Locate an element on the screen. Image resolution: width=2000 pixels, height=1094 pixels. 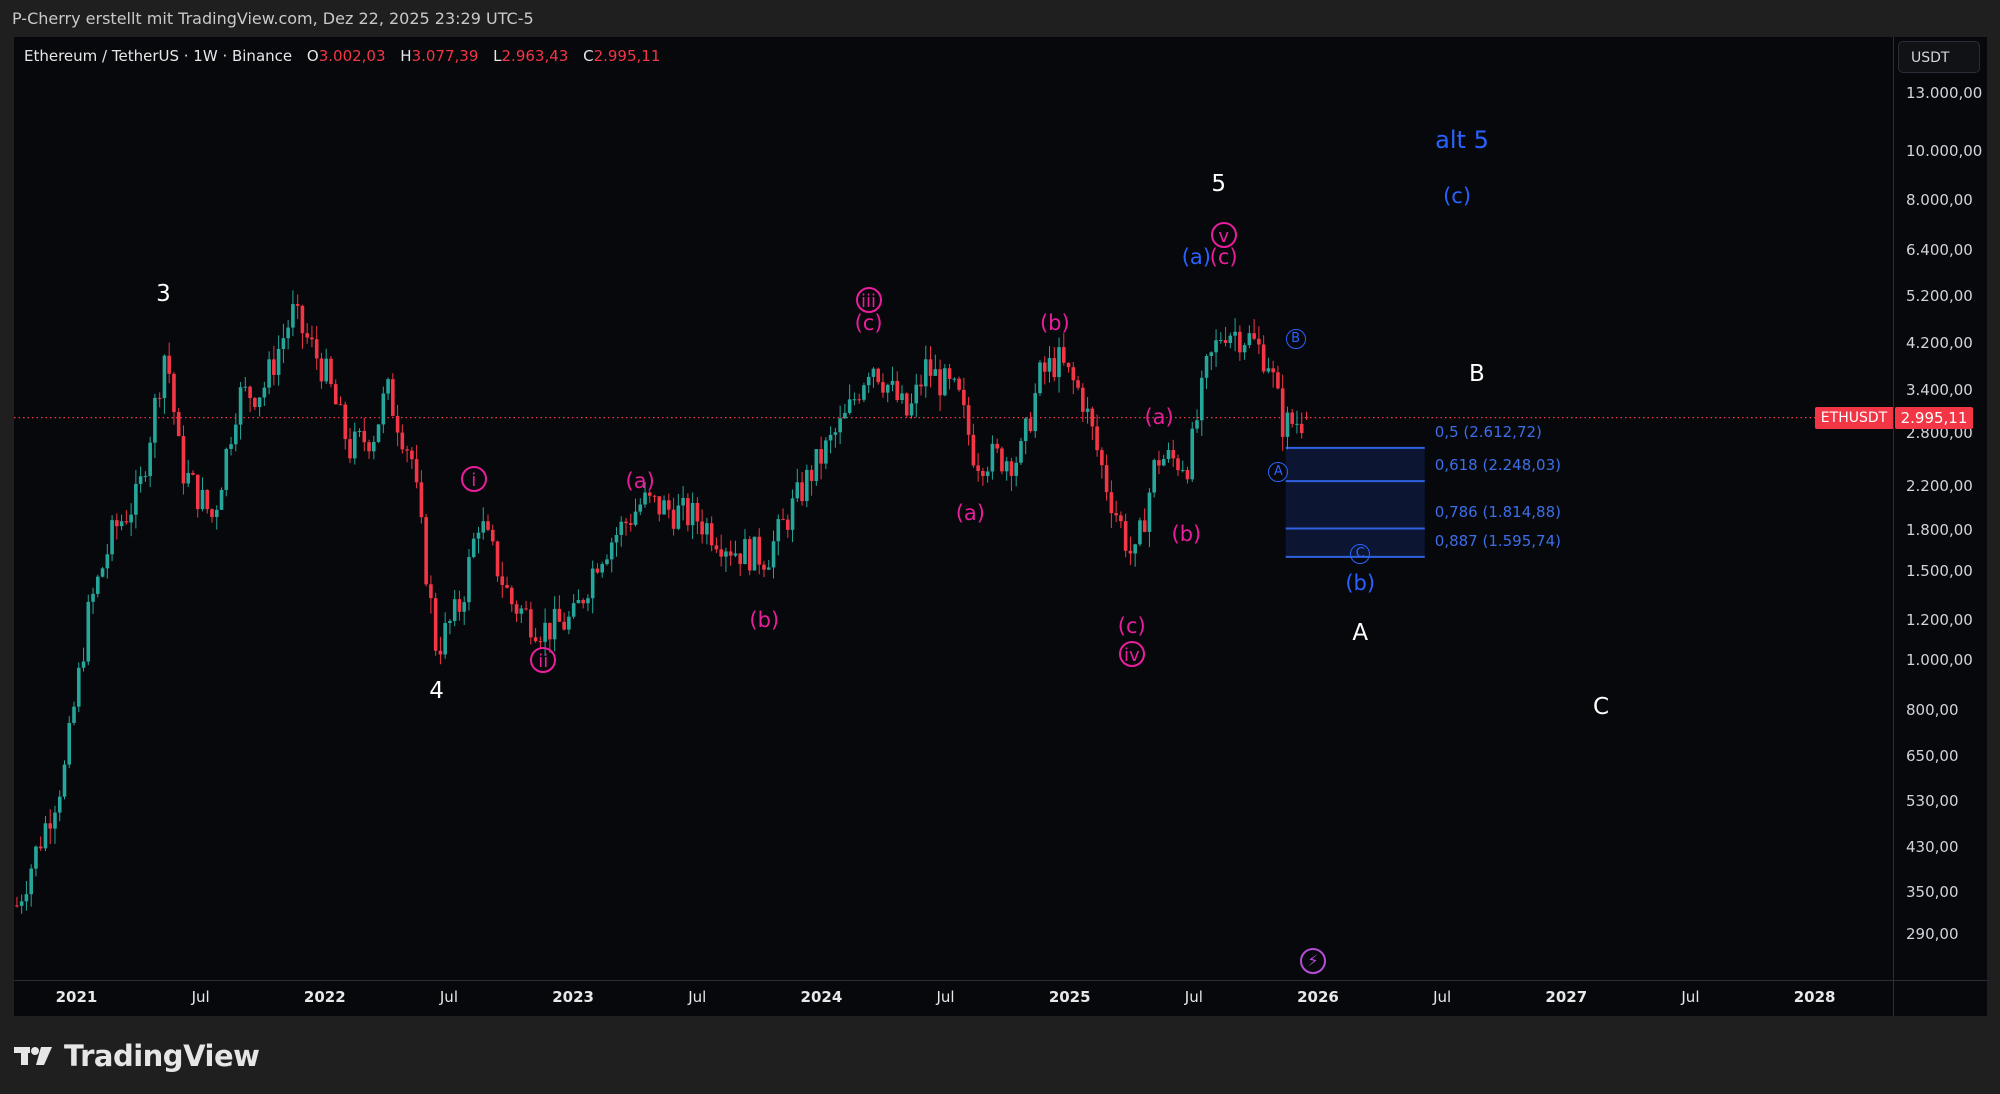
currency-button: USDT is located at coordinates (1939, 57).